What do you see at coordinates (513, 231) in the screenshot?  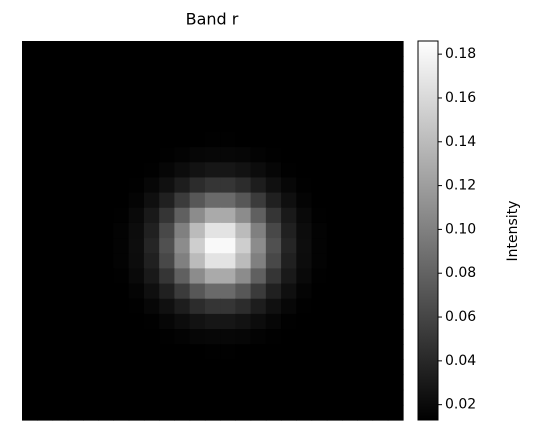 I see `colorbar-label: Intensity` at bounding box center [513, 231].